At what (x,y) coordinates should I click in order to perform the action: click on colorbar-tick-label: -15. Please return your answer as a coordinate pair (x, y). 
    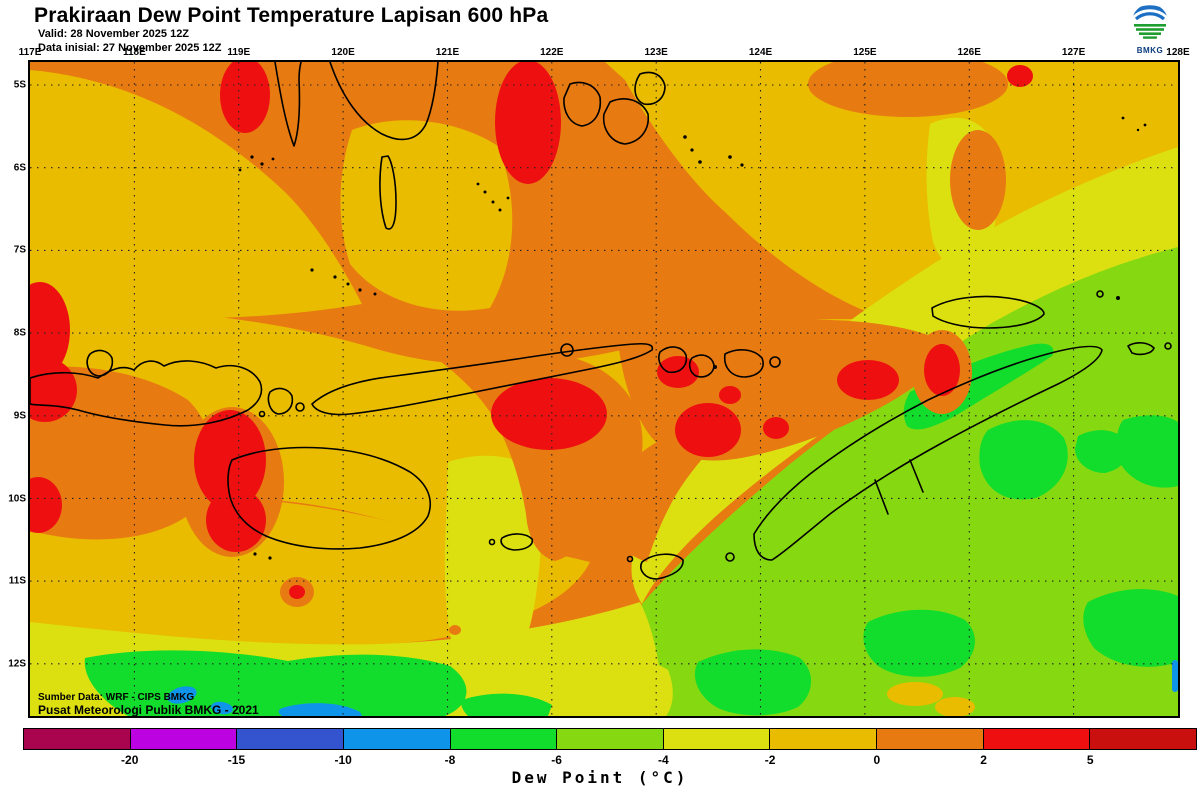
    Looking at the image, I should click on (236, 760).